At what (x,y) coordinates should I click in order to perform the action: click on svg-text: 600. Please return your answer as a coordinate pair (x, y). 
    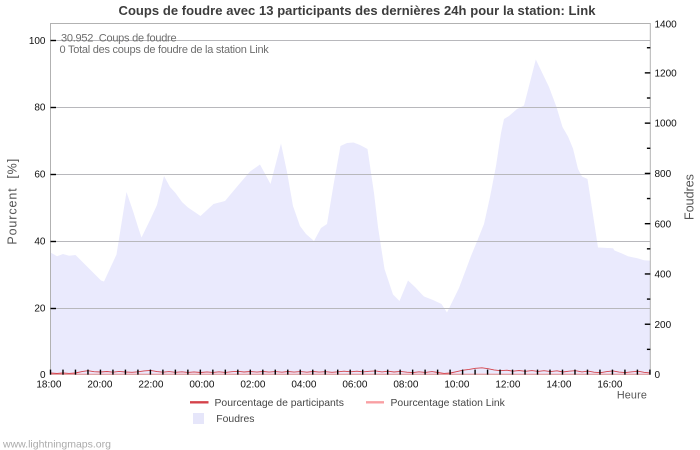
    Looking at the image, I should click on (663, 224).